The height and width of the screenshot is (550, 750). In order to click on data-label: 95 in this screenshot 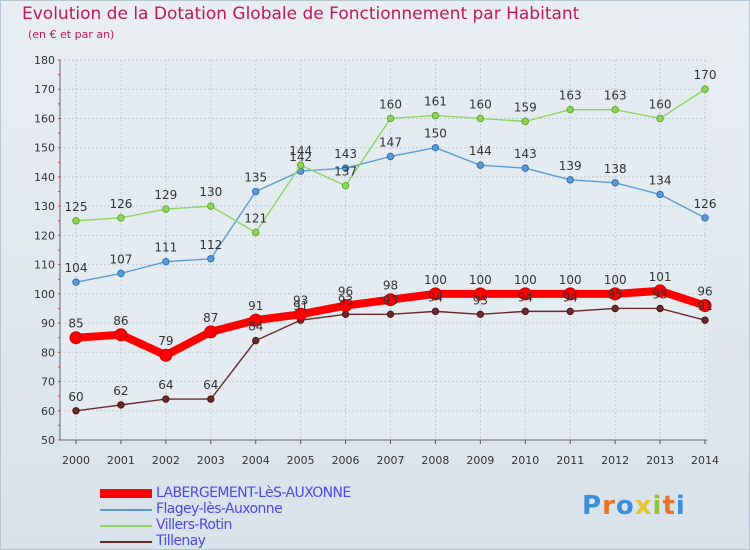, I will do `click(615, 294)`.